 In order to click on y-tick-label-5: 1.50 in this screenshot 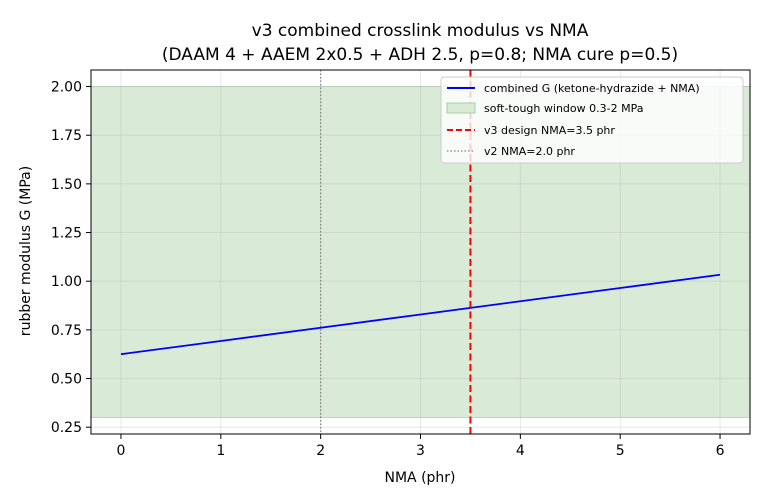, I will do `click(66, 185)`.